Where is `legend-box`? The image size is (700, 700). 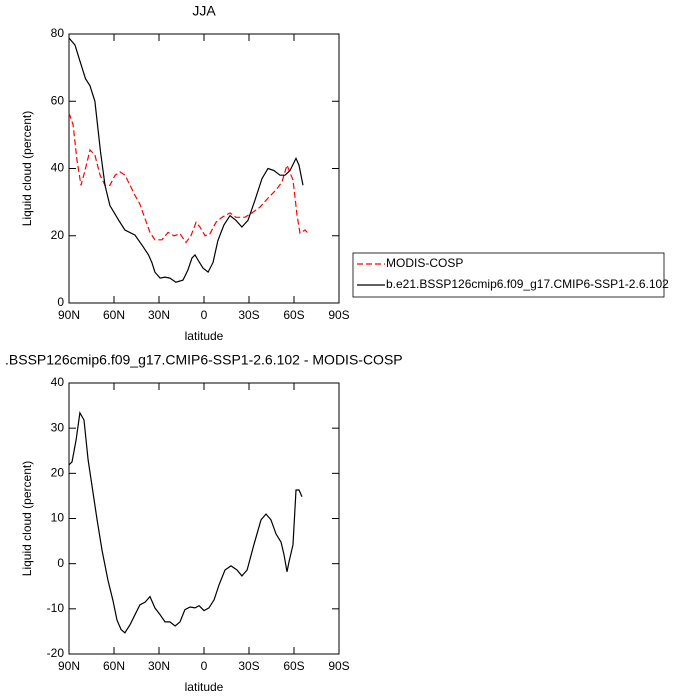
legend-box is located at coordinates (508, 275).